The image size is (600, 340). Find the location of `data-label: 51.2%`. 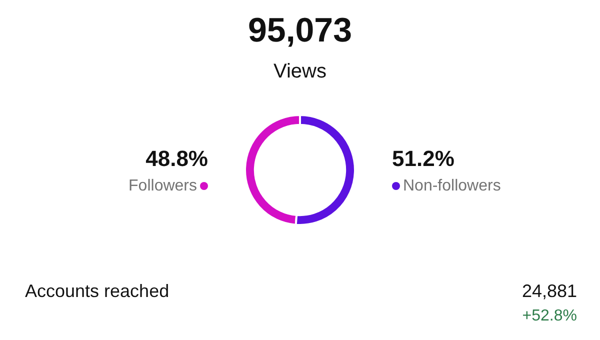

data-label: 51.2% is located at coordinates (423, 159).